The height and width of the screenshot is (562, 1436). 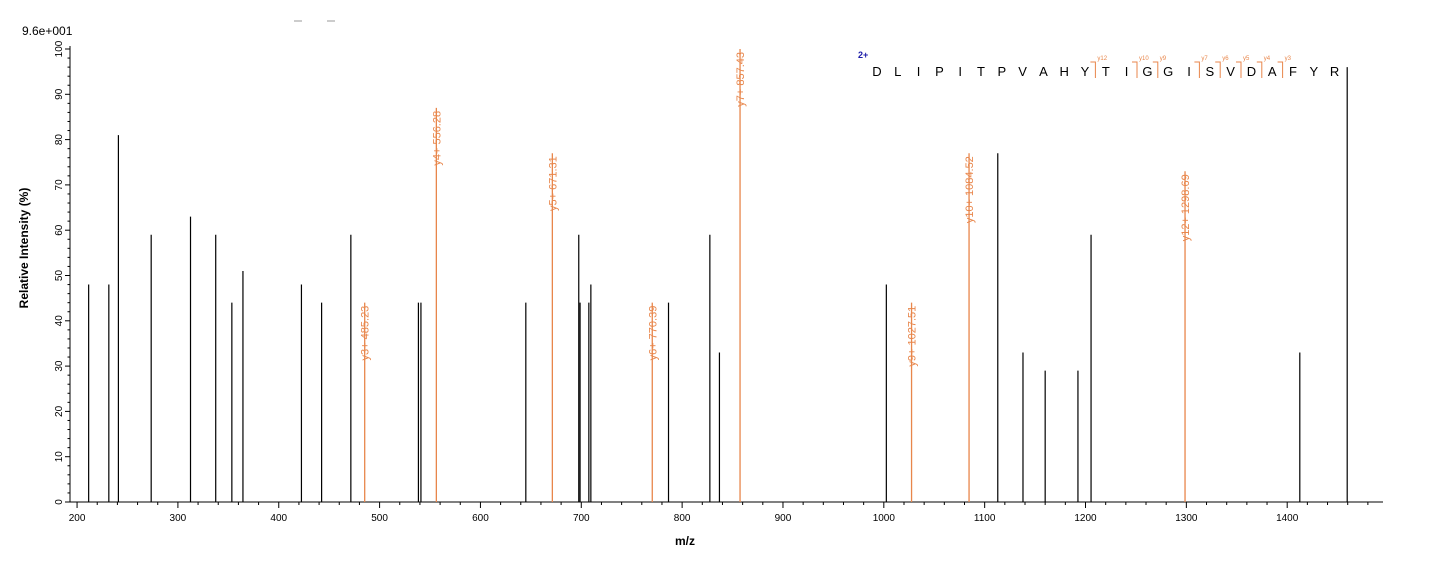 What do you see at coordinates (1209, 71) in the screenshot?
I see `sequence-residue: S` at bounding box center [1209, 71].